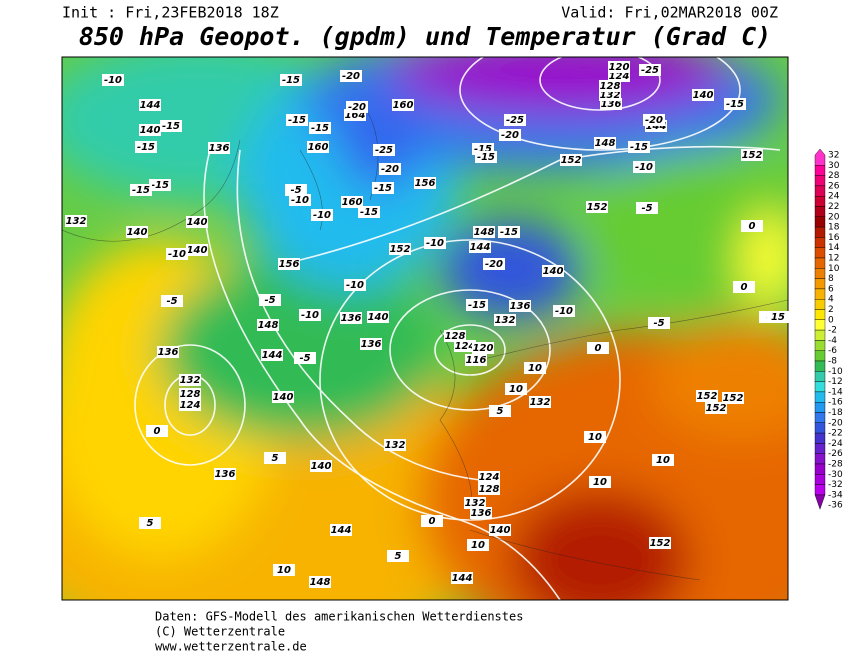 This screenshot has width=850, height=661. What do you see at coordinates (834, 248) in the screenshot?
I see `colorbar-label: 14` at bounding box center [834, 248].